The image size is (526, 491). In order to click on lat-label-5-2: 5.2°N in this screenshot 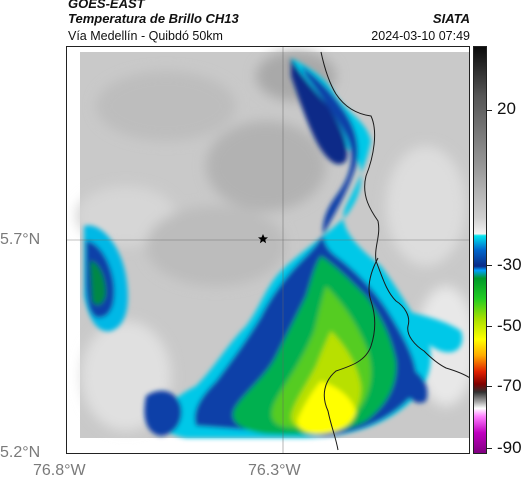, I will do `click(20, 452)`.